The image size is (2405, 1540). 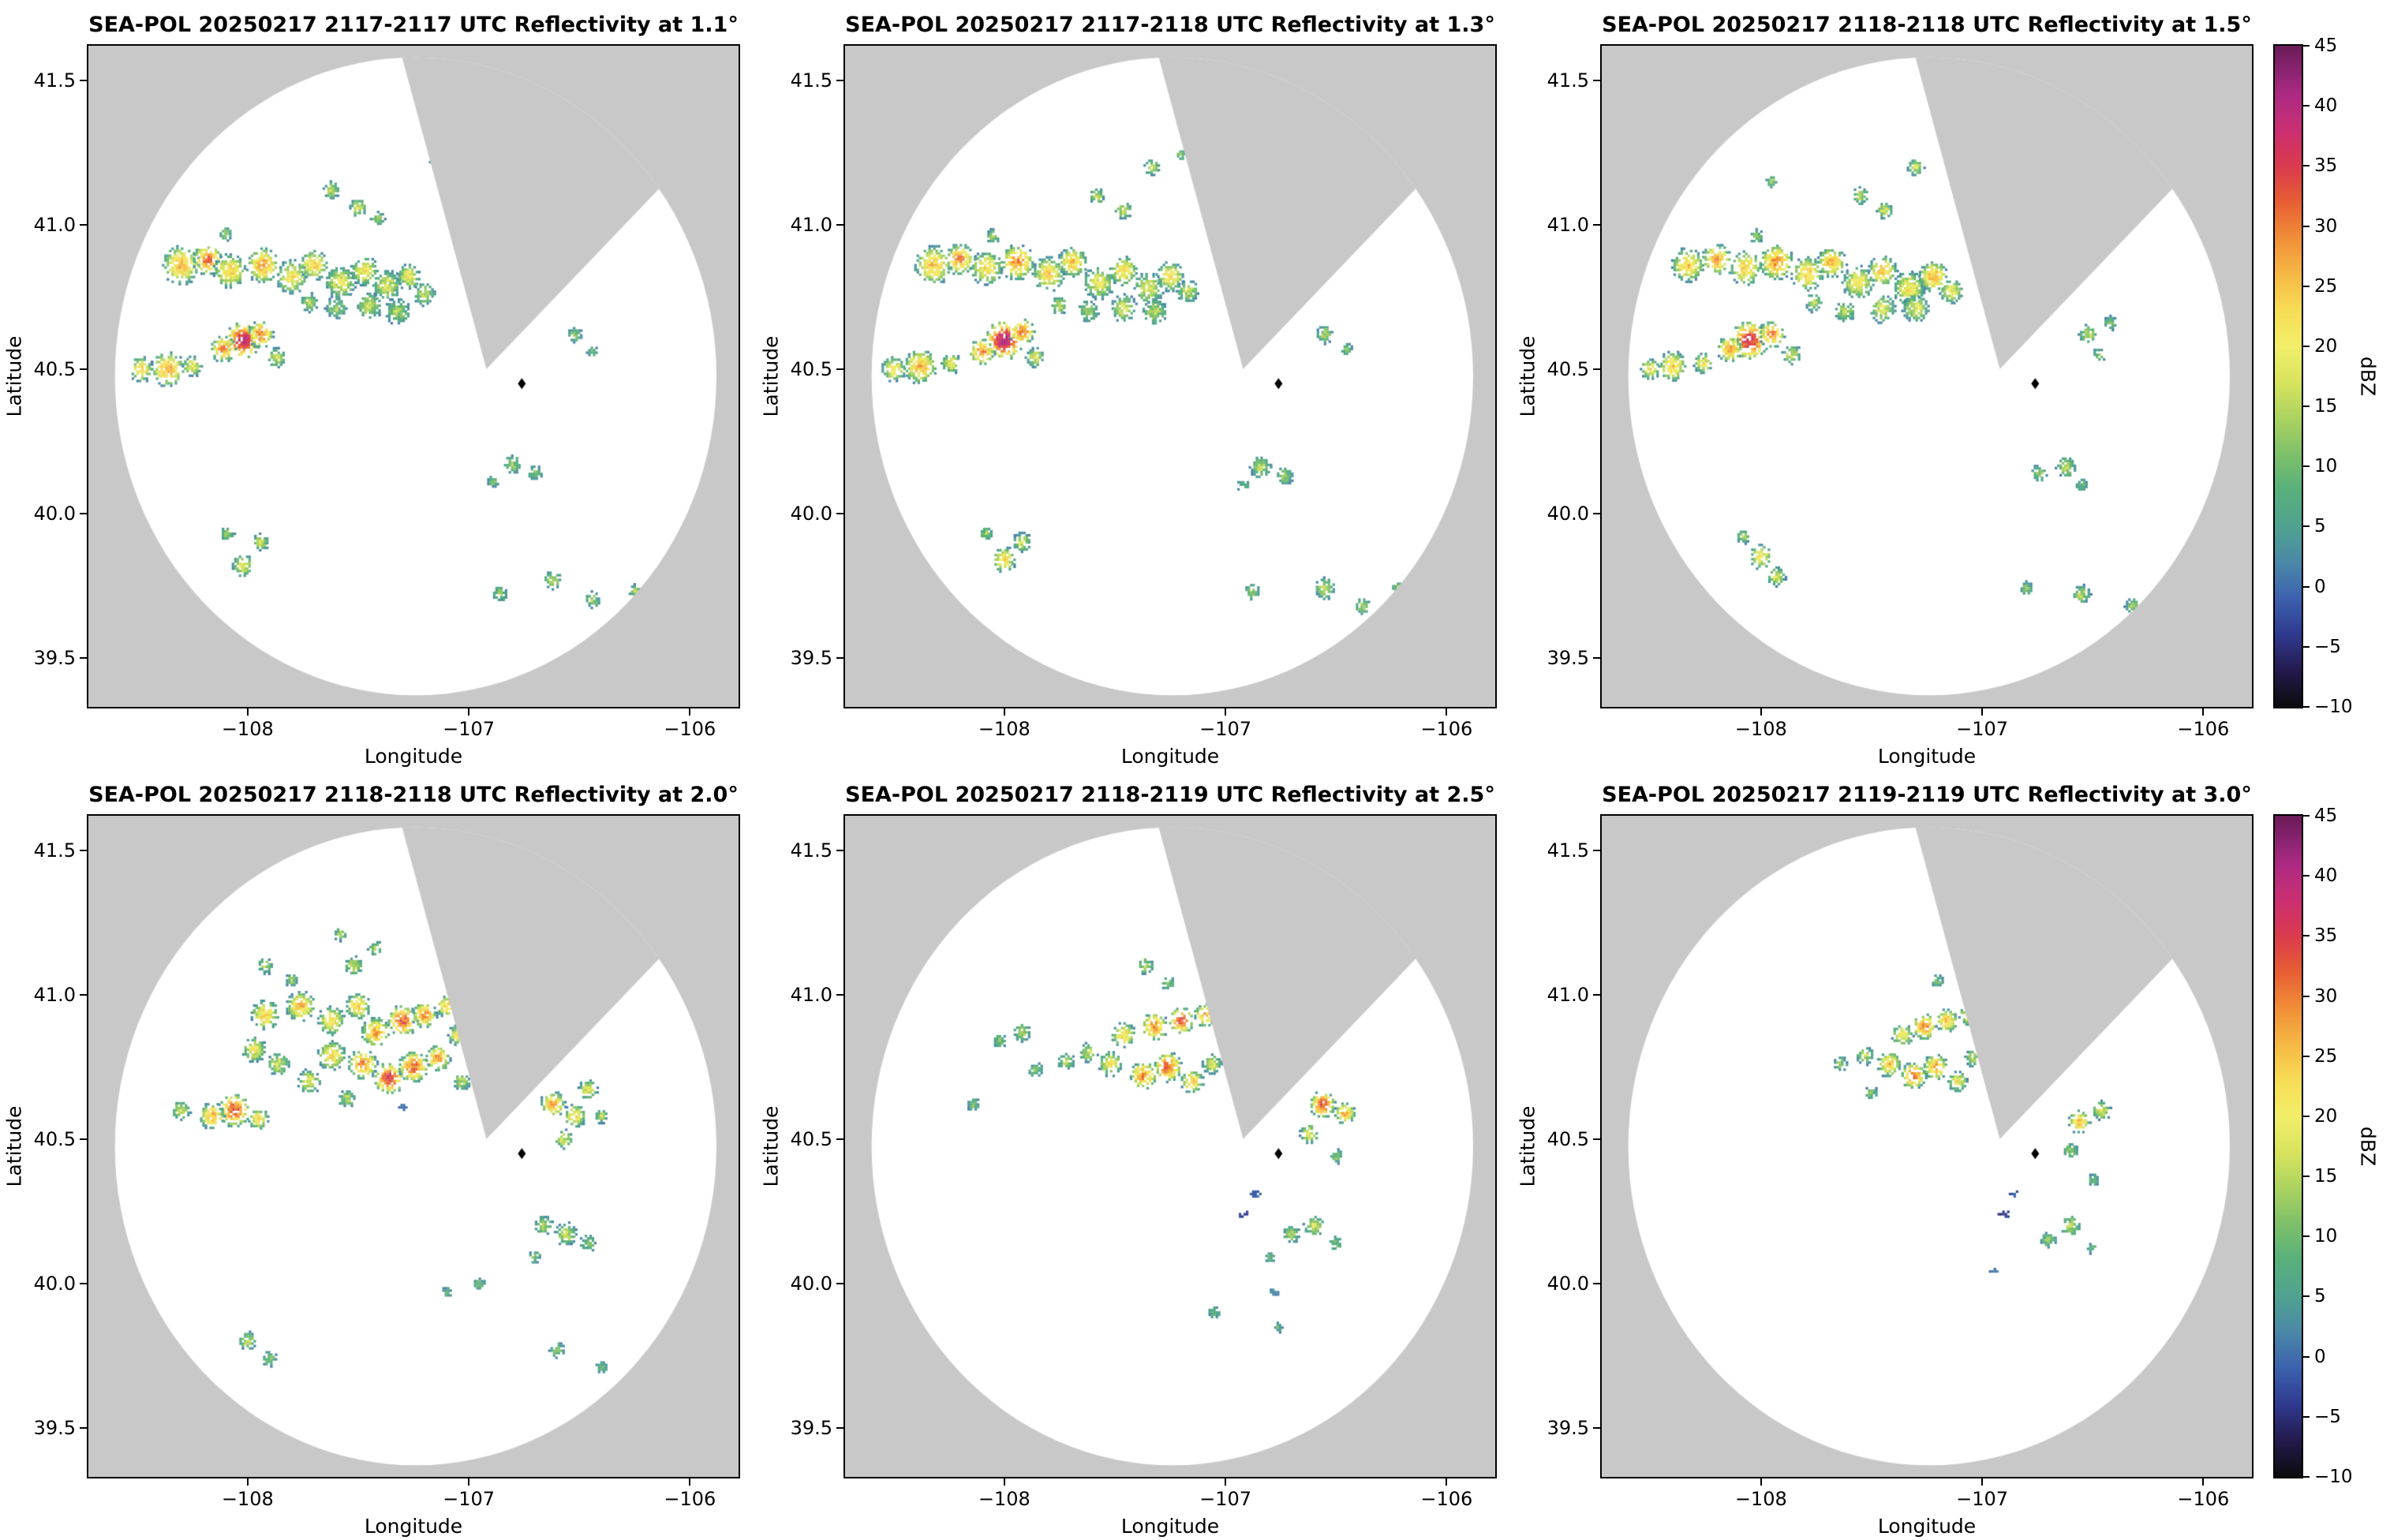 What do you see at coordinates (2326, 1176) in the screenshot?
I see `colorbar-tick-label: 15` at bounding box center [2326, 1176].